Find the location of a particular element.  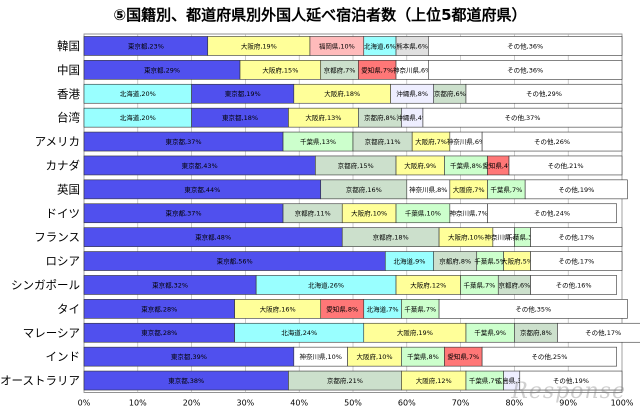

category-label: 英国 is located at coordinates (68, 189).